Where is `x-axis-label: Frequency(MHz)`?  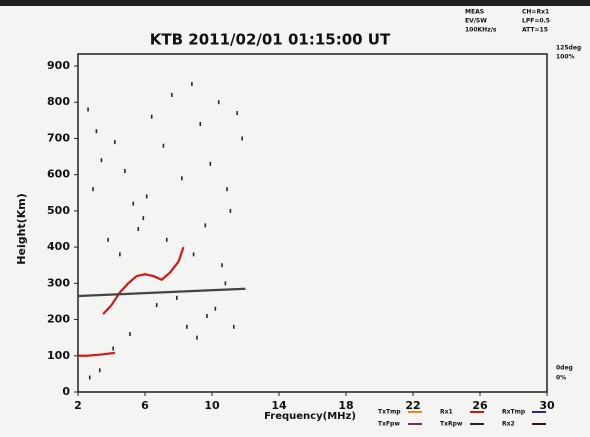
x-axis-label: Frequency(MHz) is located at coordinates (310, 416).